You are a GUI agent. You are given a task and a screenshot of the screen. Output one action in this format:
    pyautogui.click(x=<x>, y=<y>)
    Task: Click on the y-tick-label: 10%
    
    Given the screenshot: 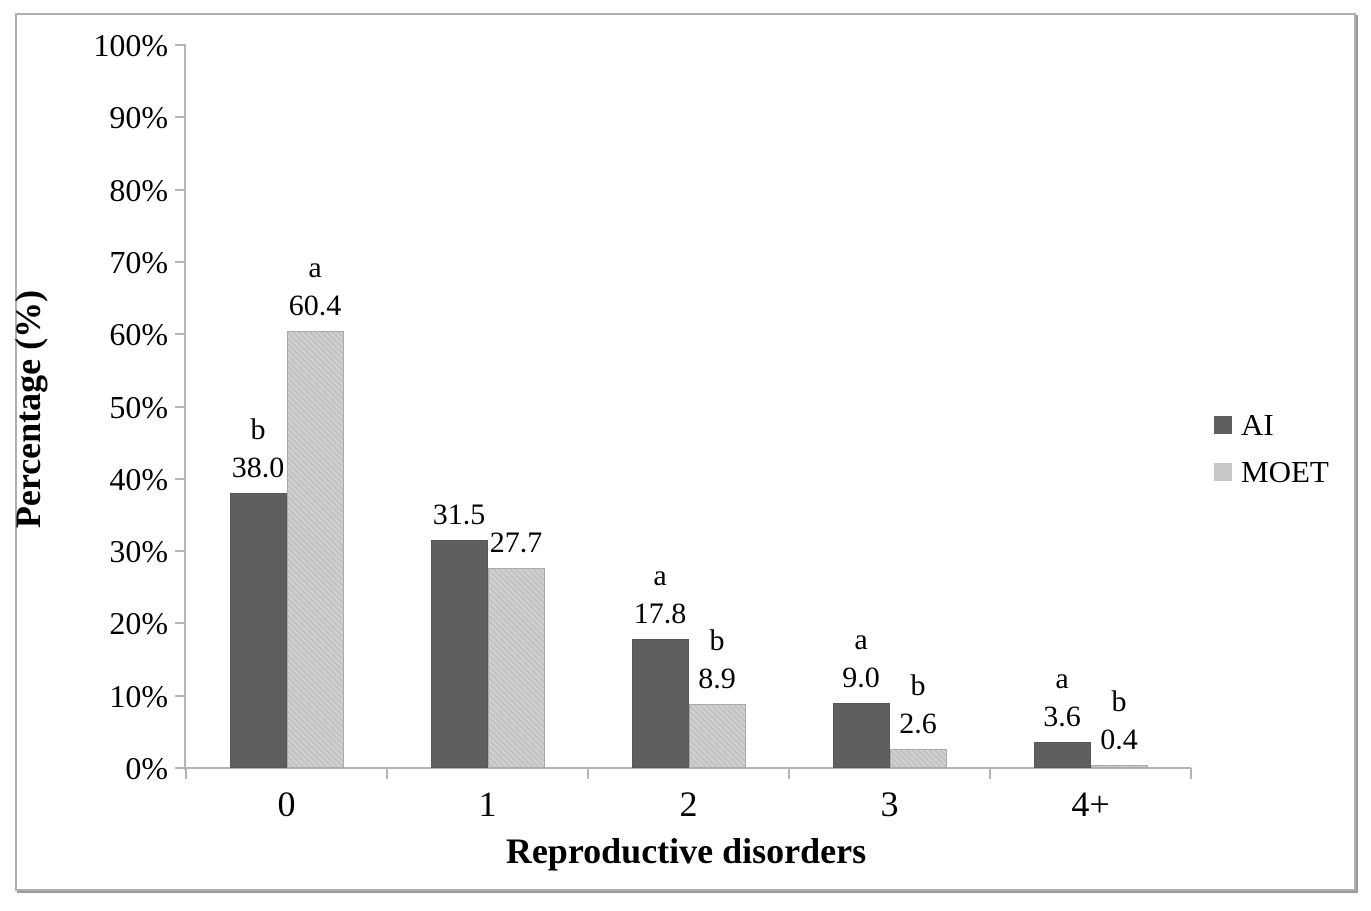 What is the action you would take?
    pyautogui.click(x=138, y=695)
    